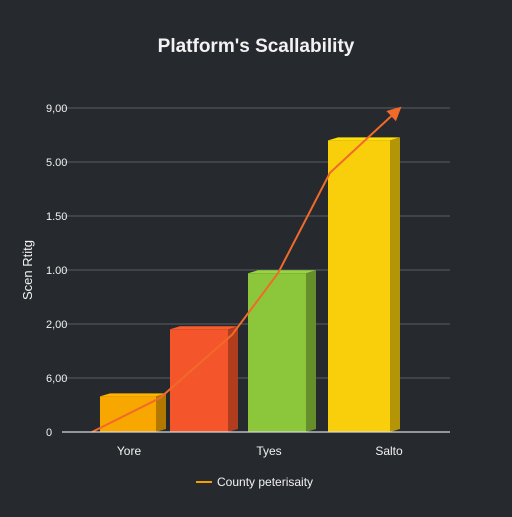 Image resolution: width=512 pixels, height=517 pixels. Describe the element at coordinates (265, 482) in the screenshot. I see `legend-label: County peterisaity` at that location.